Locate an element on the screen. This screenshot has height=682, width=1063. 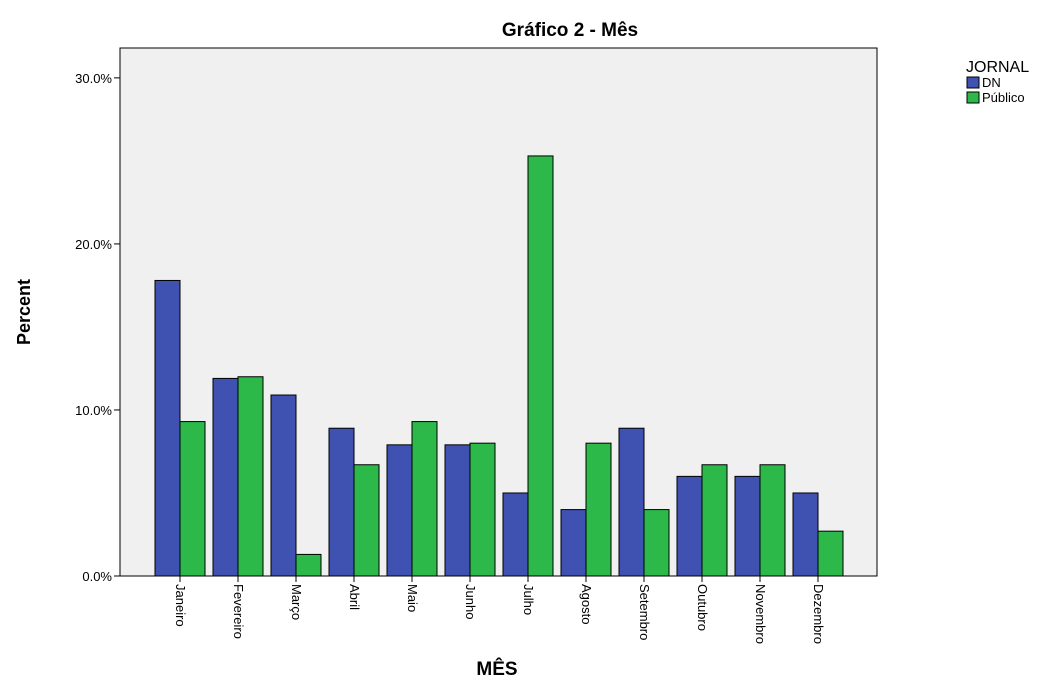
bar-p-blico-fevereiro is located at coordinates (250, 476).